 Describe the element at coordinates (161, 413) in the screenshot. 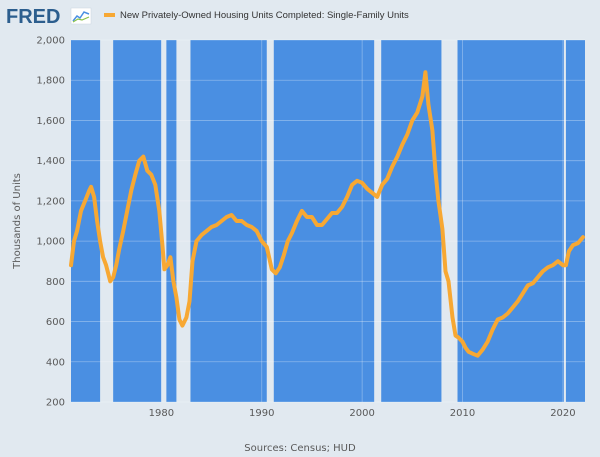

I see `x-tick-label: 1980` at that location.